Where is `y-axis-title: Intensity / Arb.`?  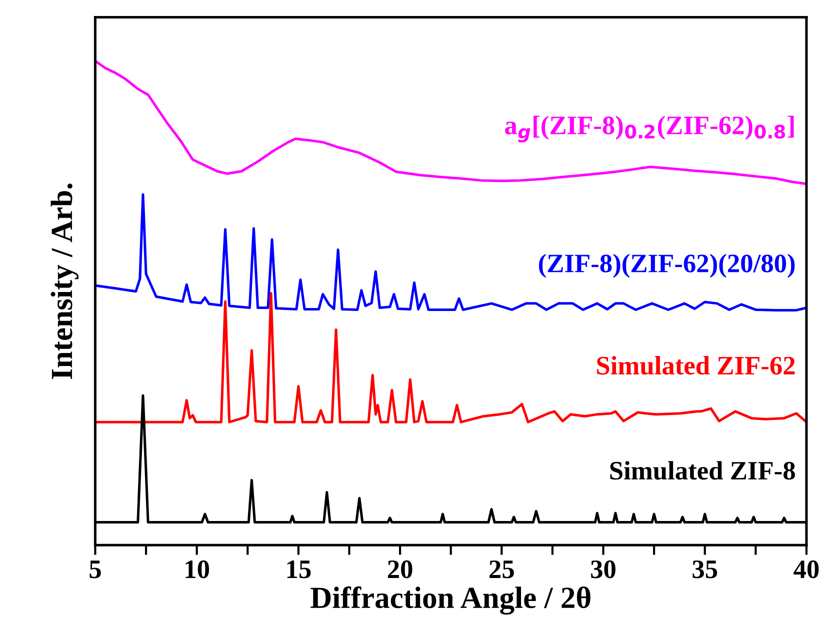
y-axis-title: Intensity / Arb. is located at coordinates (64, 282).